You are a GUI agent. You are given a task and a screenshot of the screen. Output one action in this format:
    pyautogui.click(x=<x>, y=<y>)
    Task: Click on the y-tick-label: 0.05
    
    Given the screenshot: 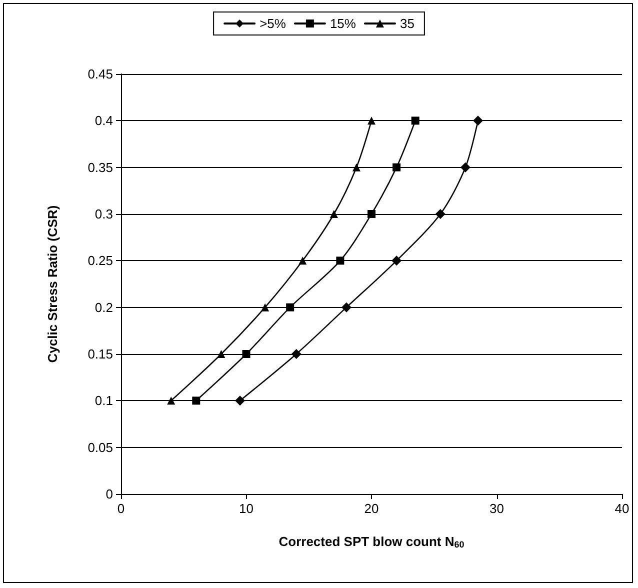 What is the action you would take?
    pyautogui.click(x=100, y=447)
    